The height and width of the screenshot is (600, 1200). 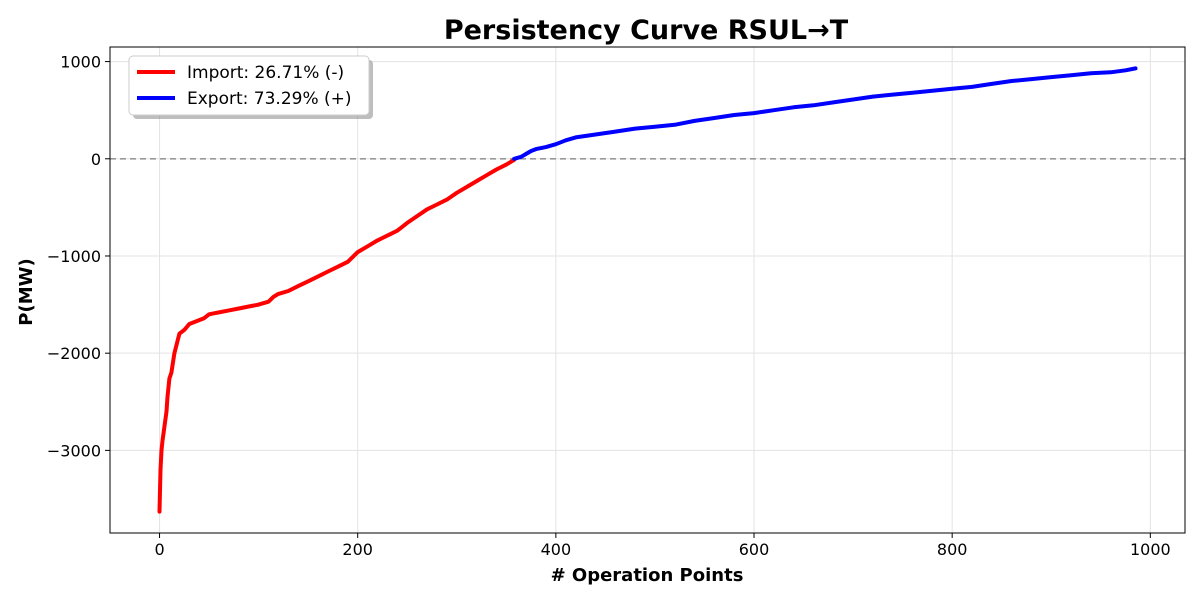 I want to click on y-tick-label: −2000, so click(x=74, y=353).